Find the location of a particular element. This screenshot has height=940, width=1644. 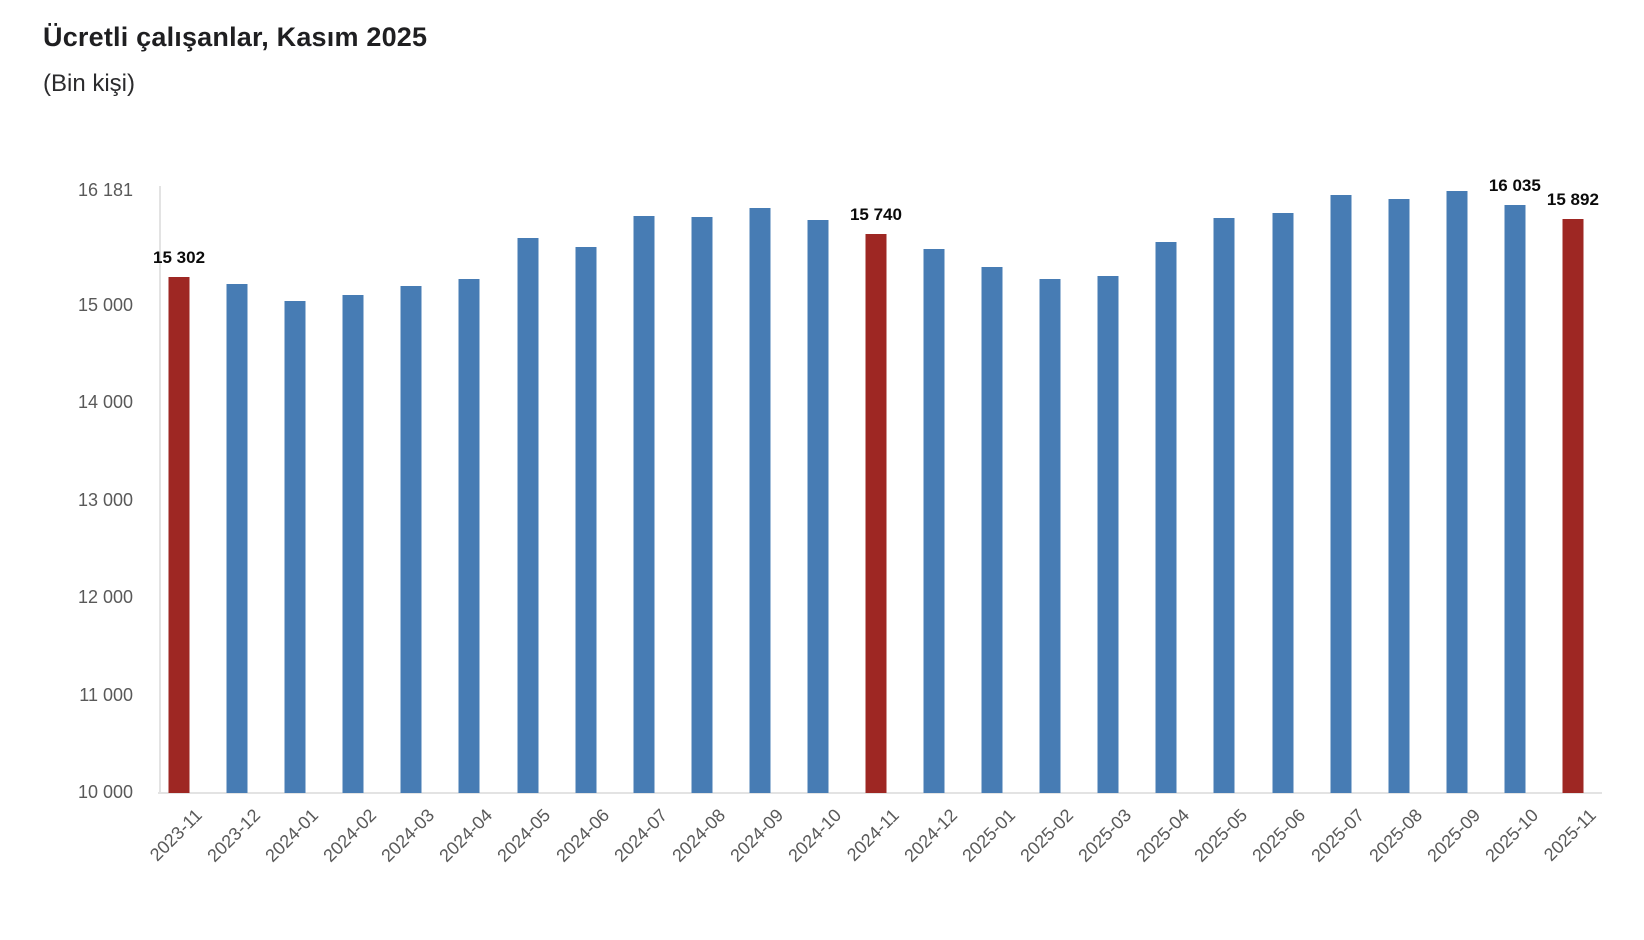

x-axis-tick-label: 2025-09 is located at coordinates (1453, 835).